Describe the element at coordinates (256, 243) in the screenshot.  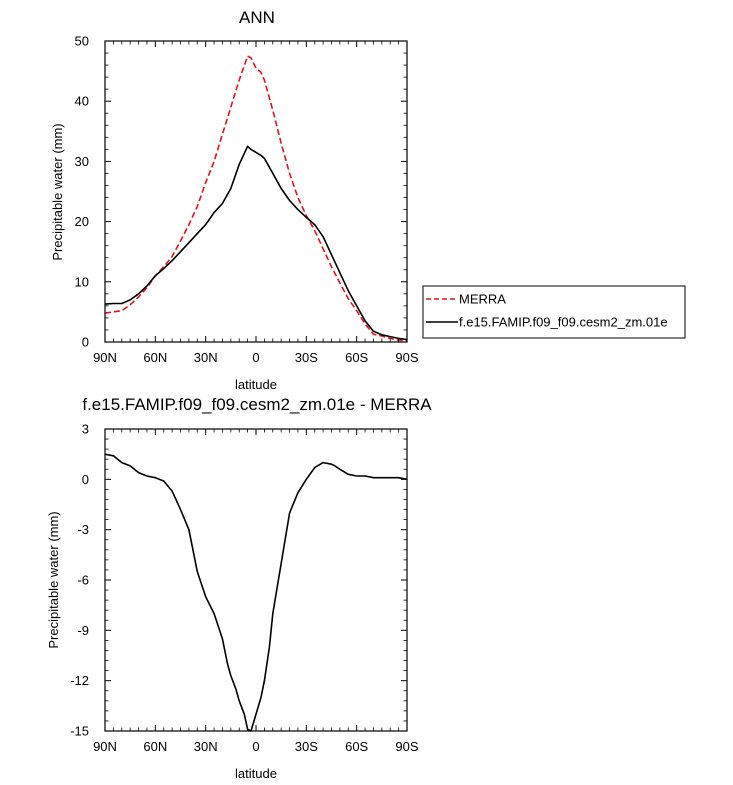
I see `series-line-f-e15-famip-f09-f09-cesm2-zm-01e` at that location.